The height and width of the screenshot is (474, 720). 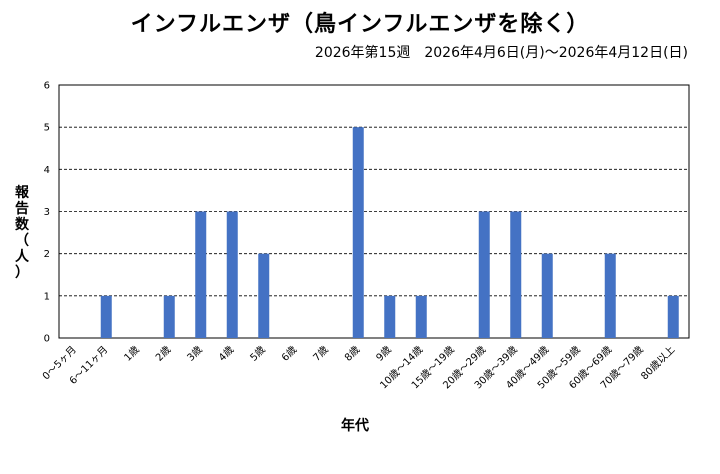 What do you see at coordinates (289, 354) in the screenshot?
I see `x-tick-label: 6歳` at bounding box center [289, 354].